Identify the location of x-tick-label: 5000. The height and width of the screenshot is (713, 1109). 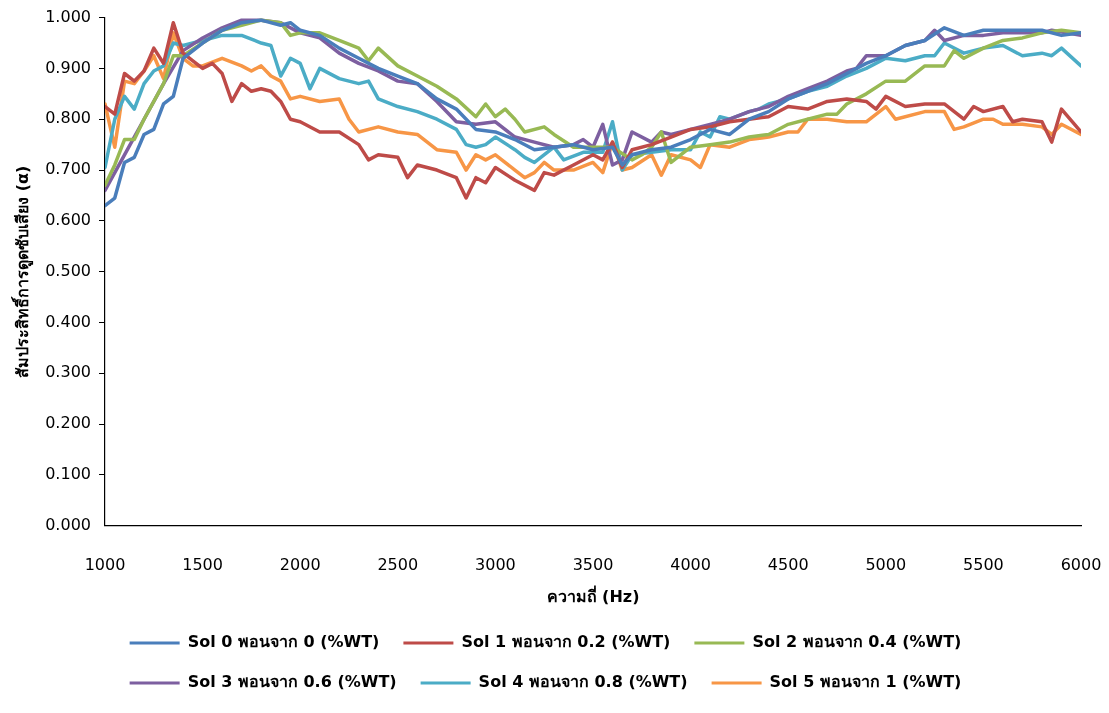
(886, 564).